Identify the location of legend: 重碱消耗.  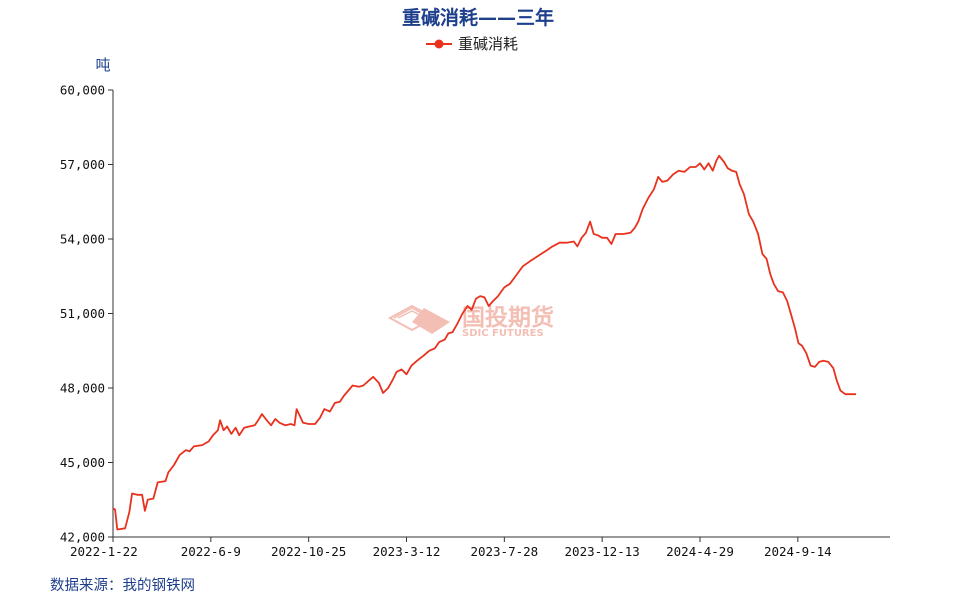
(472, 44).